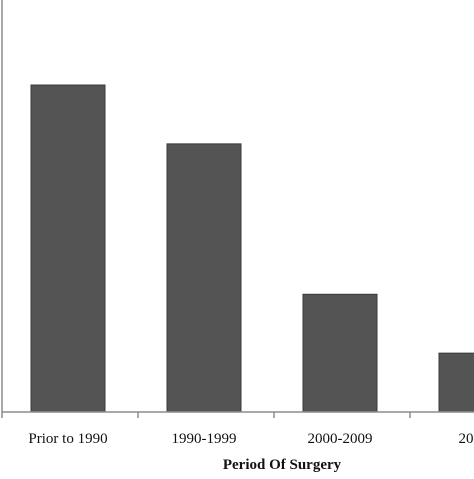 The image size is (474, 479). I want to click on bar-2000-2009, so click(340, 353).